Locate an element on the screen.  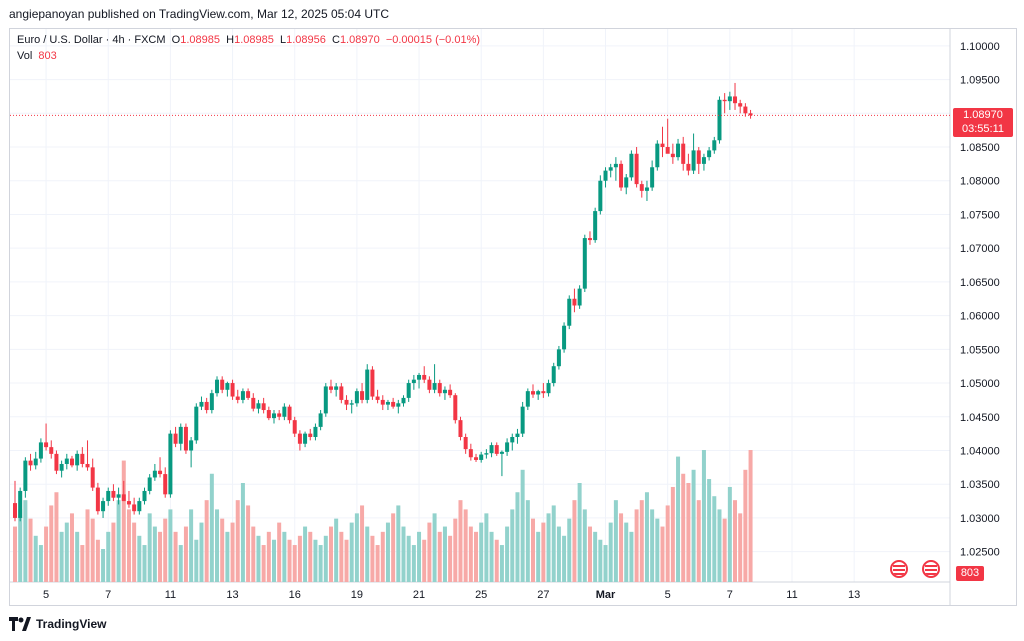
time-axis: 5 7 11 13 16 19 21 25 27 Mar 5 7 11 13 is located at coordinates (451, 595).